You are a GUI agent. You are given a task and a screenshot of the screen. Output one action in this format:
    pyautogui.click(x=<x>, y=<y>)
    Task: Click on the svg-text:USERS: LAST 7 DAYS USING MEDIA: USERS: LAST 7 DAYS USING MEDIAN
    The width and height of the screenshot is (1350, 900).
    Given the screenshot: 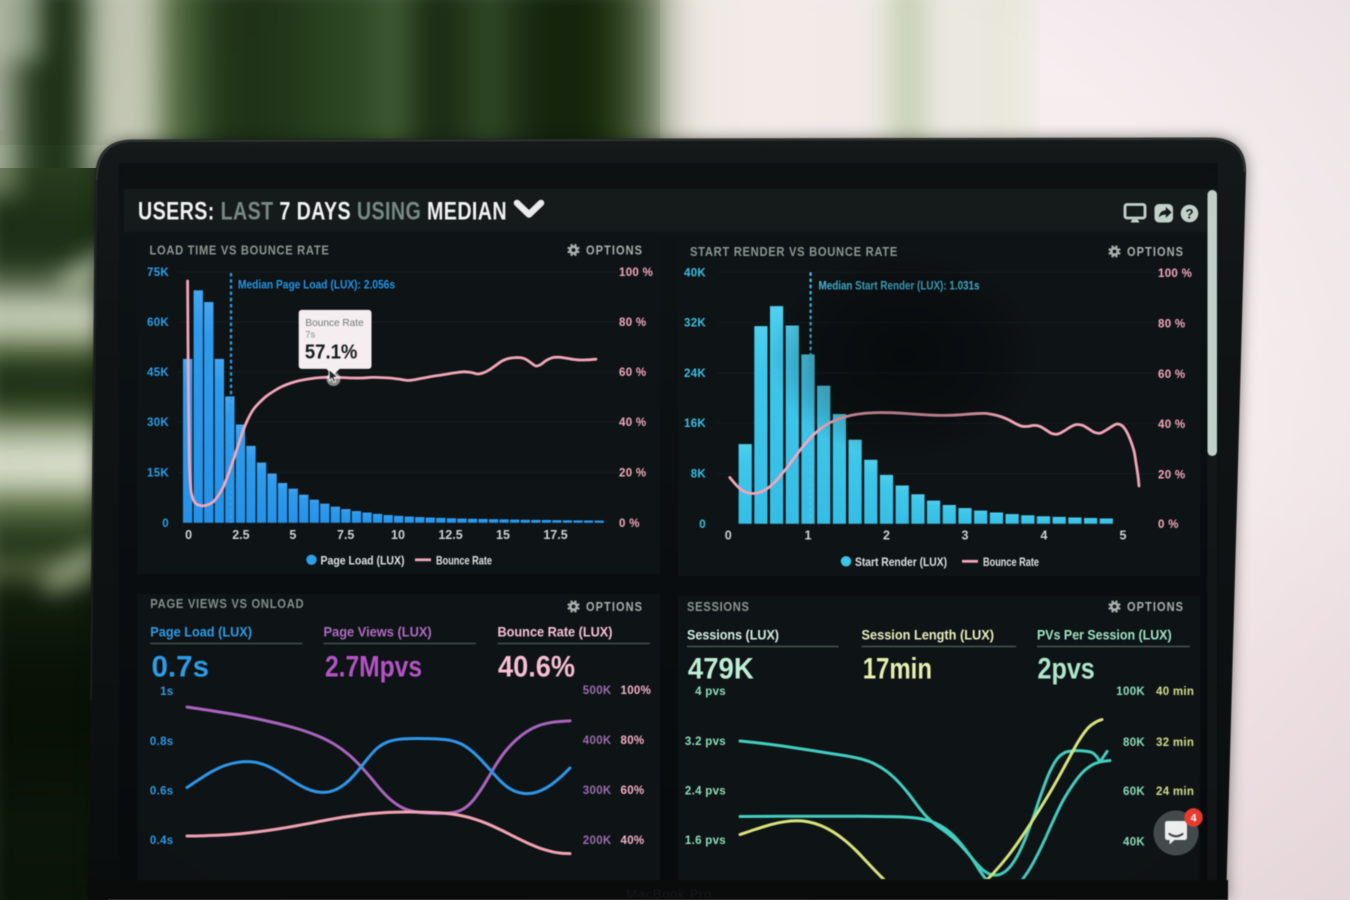 What is the action you would take?
    pyautogui.click(x=322, y=212)
    